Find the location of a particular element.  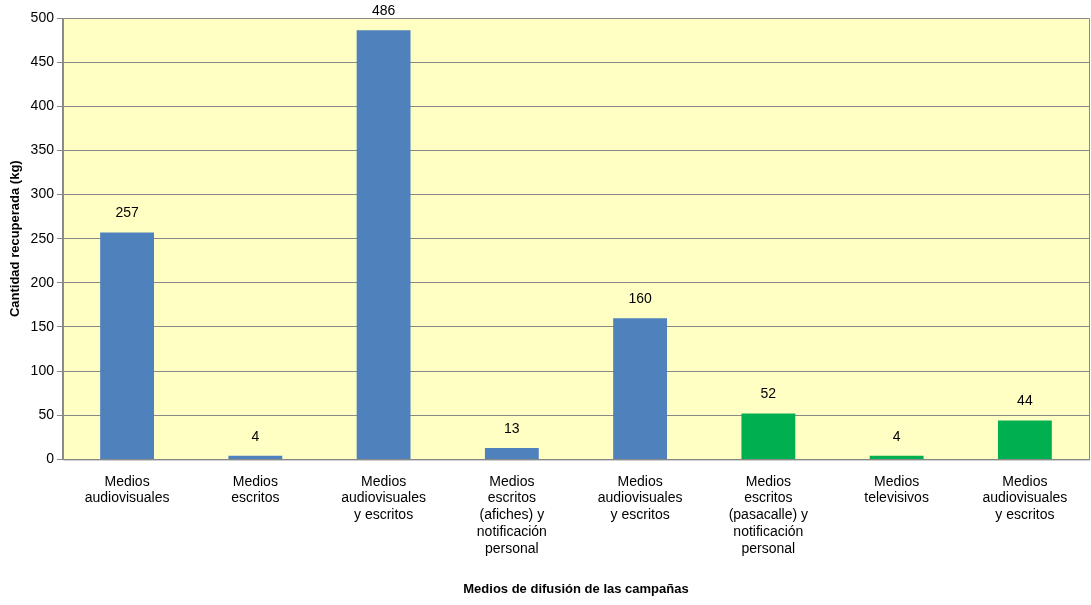

y-tick-label: 250 is located at coordinates (42, 237).